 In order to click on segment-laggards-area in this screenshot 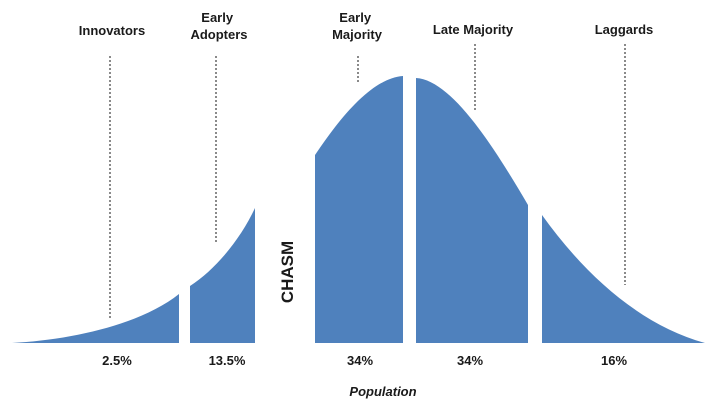, I will do `click(623, 279)`.